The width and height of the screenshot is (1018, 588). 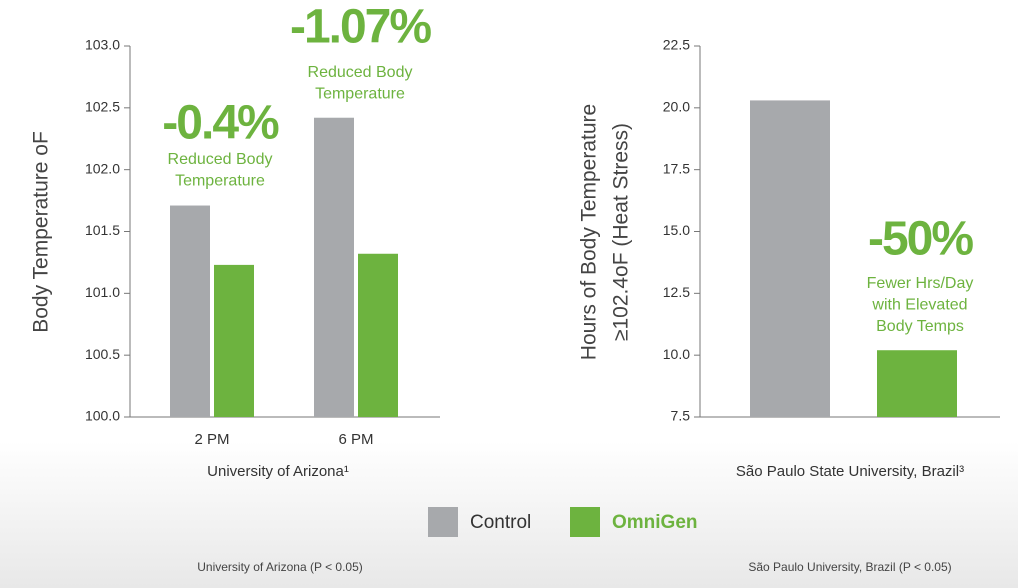 What do you see at coordinates (102, 292) in the screenshot?
I see `y-tick-label: 101.0` at bounding box center [102, 292].